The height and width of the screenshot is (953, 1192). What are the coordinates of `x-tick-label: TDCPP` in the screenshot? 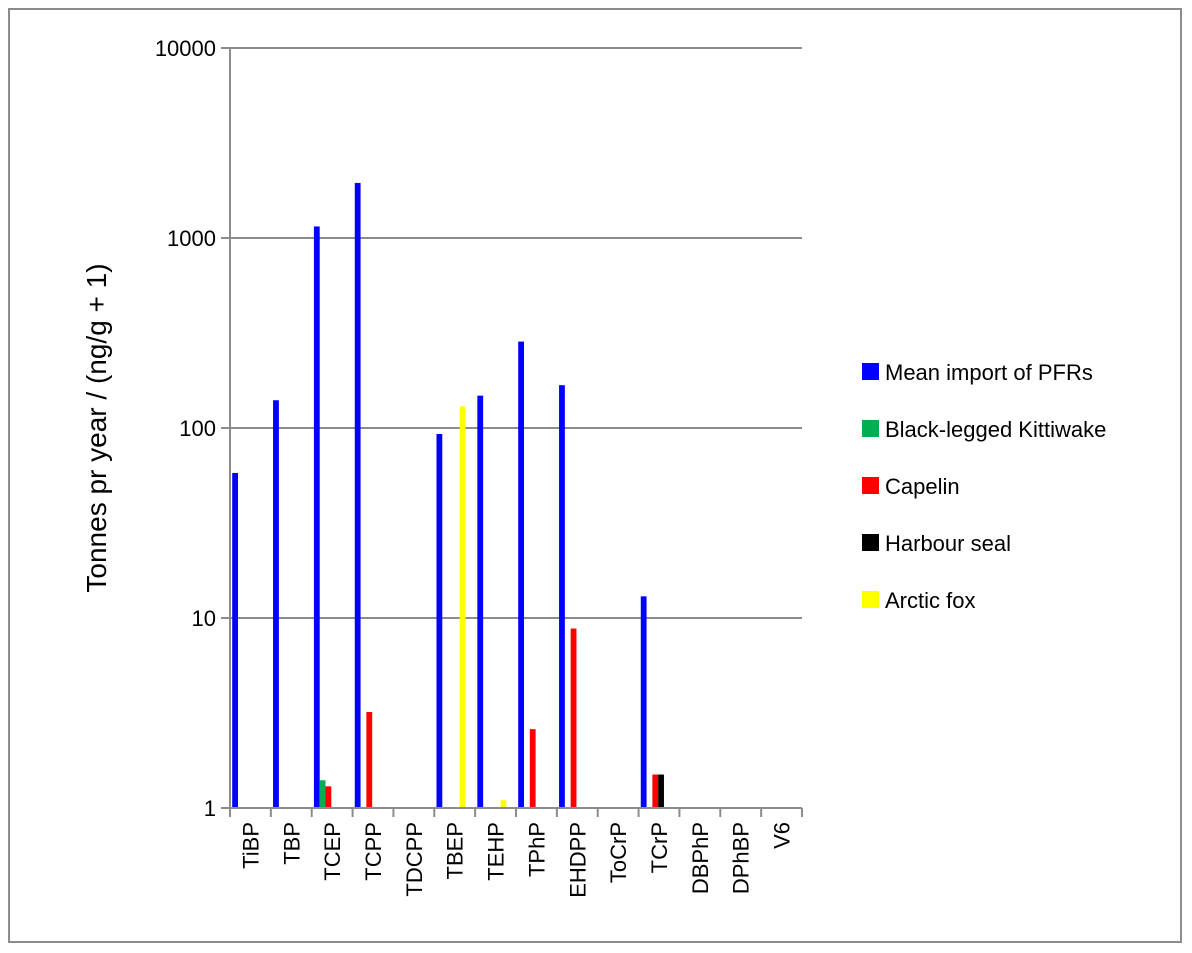 It's located at (414, 859).